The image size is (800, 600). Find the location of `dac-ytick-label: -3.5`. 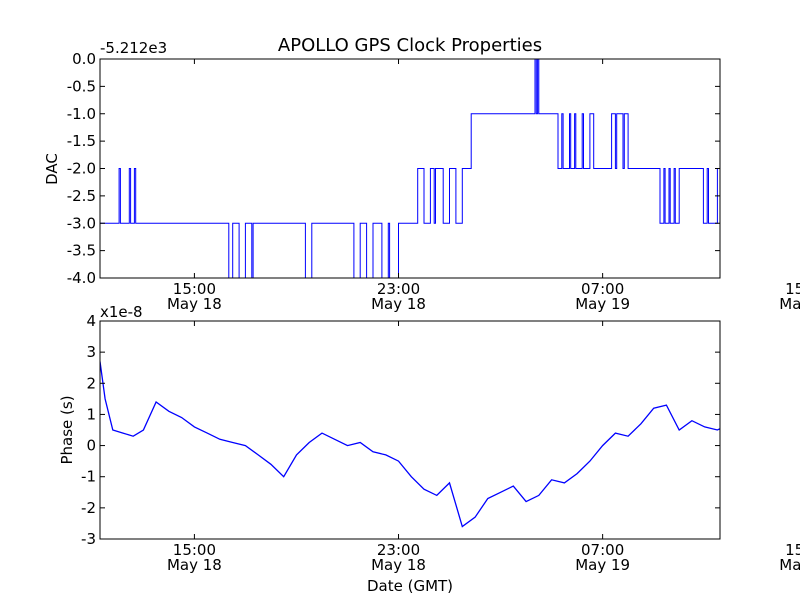

dac-ytick-label: -3.5 is located at coordinates (81, 251).